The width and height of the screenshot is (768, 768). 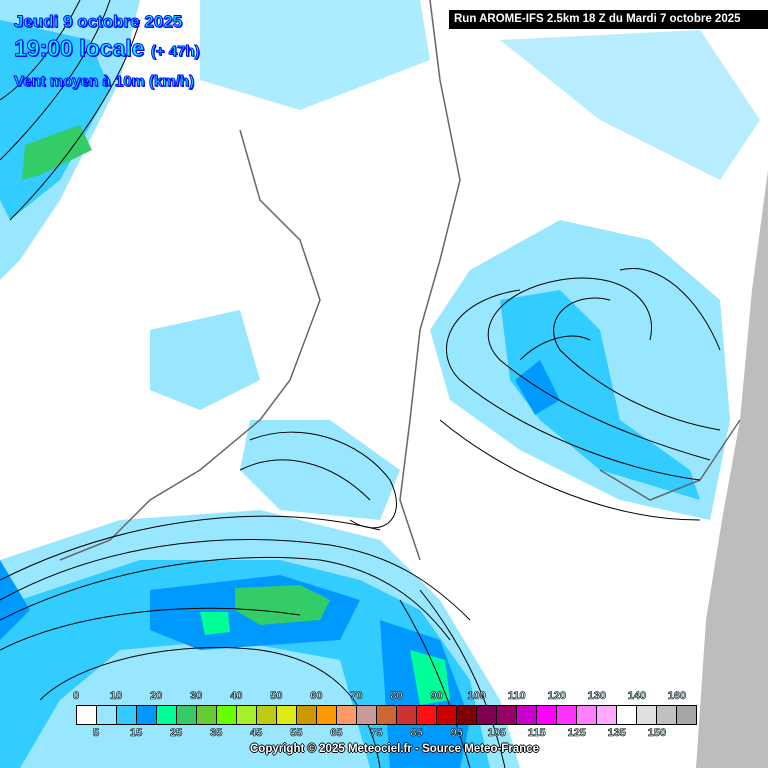 What do you see at coordinates (657, 733) in the screenshot?
I see `legend-label: 150` at bounding box center [657, 733].